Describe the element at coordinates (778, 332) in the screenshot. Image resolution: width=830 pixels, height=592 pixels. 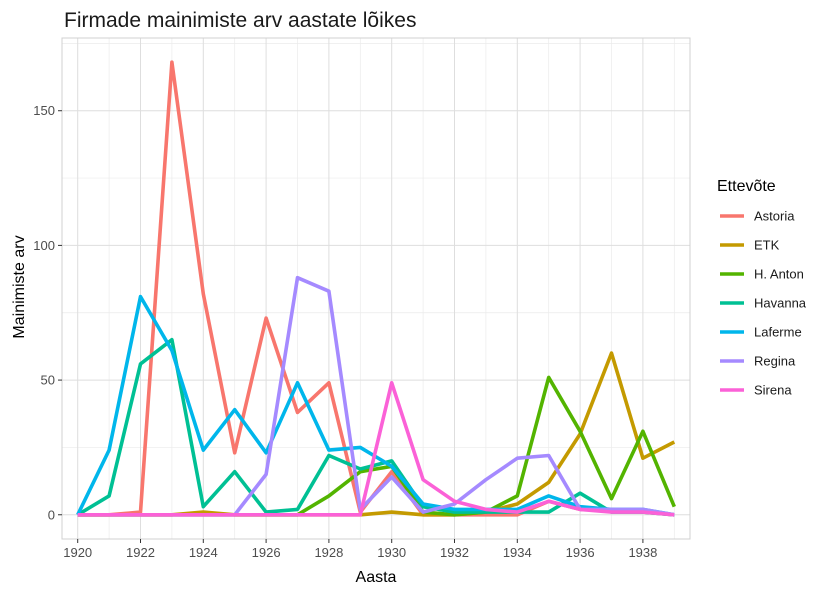
I see `legend-label: Laferme` at that location.